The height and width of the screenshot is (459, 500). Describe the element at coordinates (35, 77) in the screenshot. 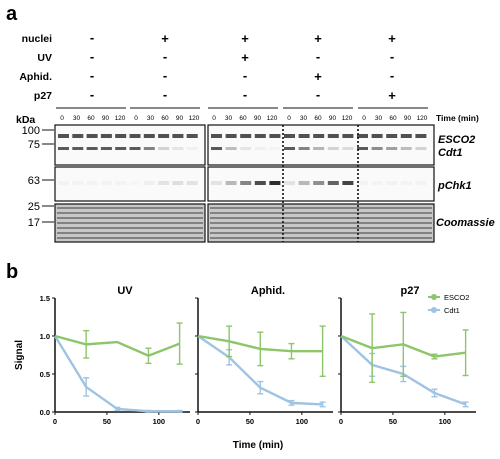

I see `condition-label: Aphid.` at that location.